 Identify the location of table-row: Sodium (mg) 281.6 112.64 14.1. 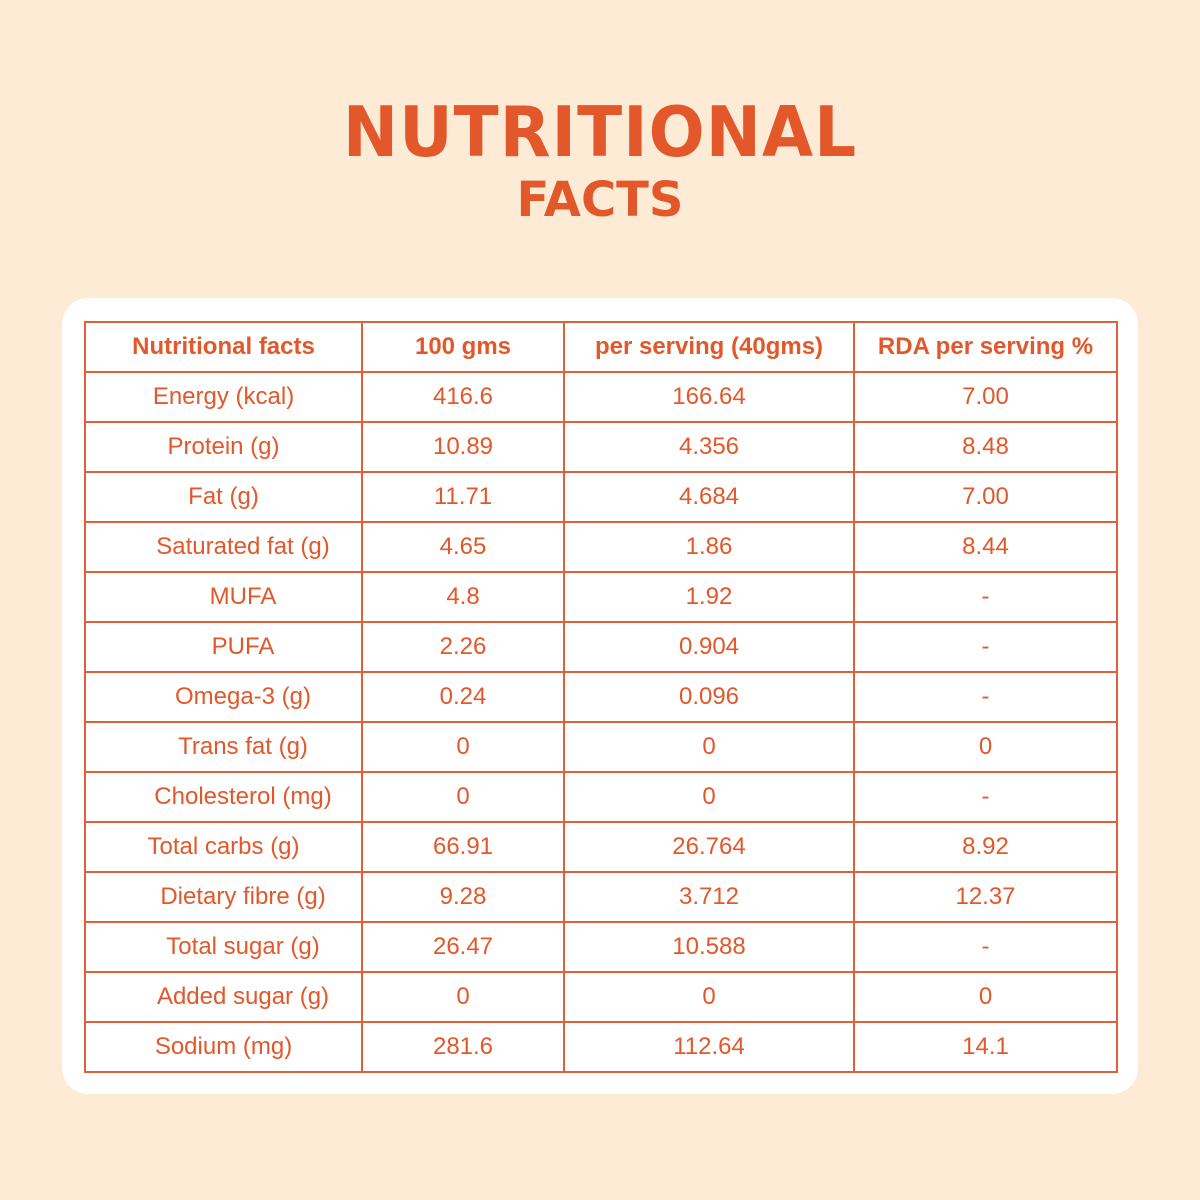
(601, 1047).